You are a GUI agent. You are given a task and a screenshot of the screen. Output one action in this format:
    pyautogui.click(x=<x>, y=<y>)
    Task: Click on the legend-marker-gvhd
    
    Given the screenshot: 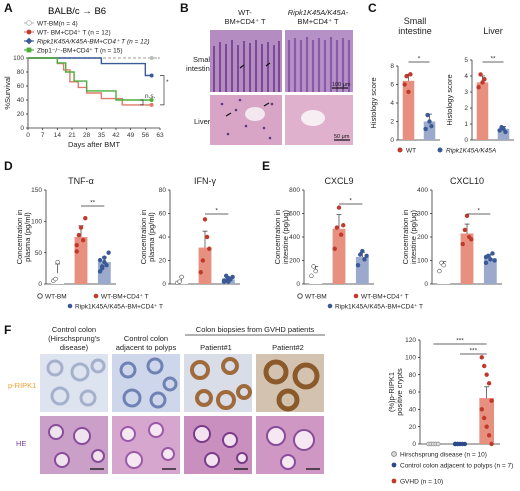 What is the action you would take?
    pyautogui.click(x=394, y=481)
    